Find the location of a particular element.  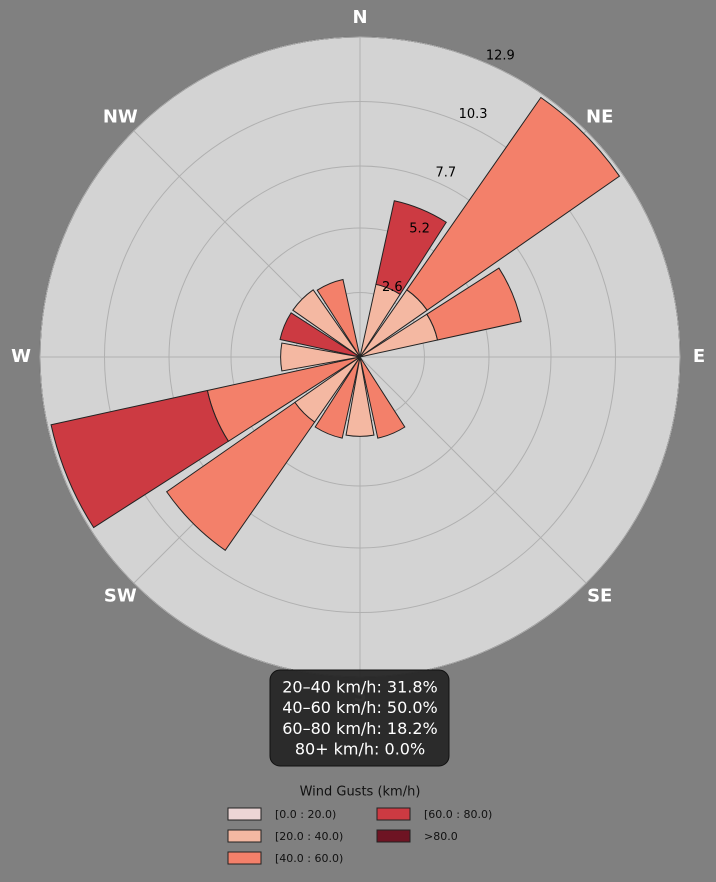

legend-label: >80.0 is located at coordinates (441, 836).